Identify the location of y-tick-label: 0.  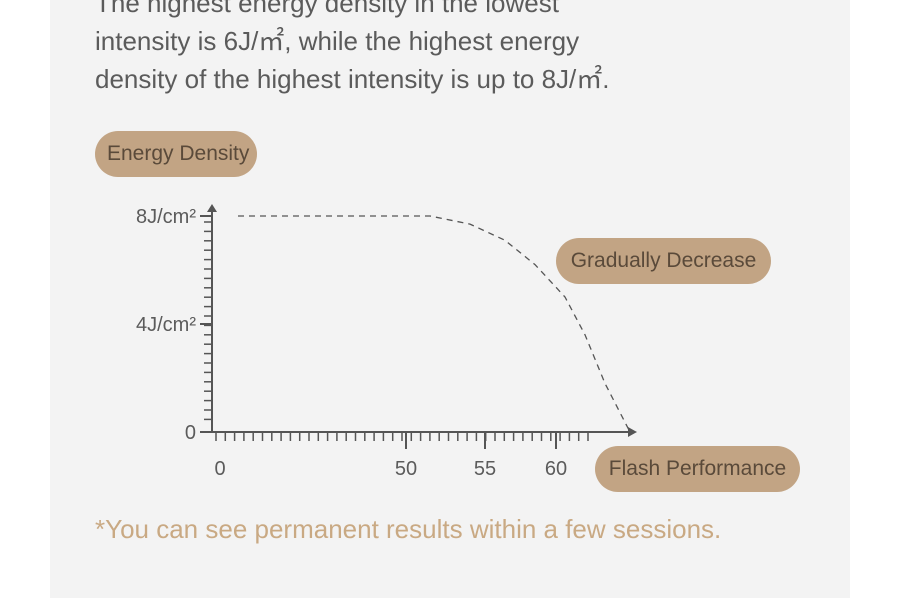
(190, 433).